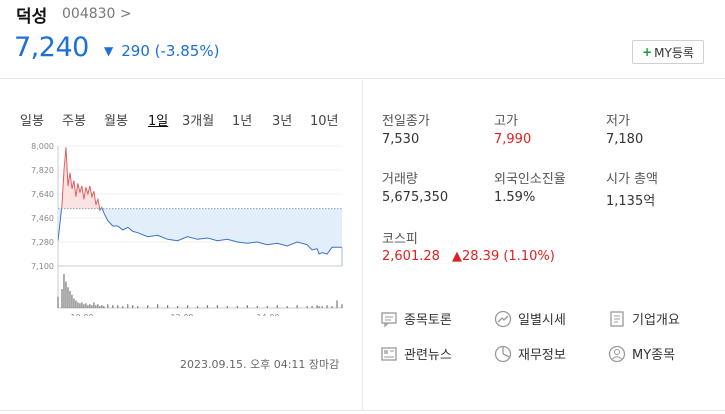 The height and width of the screenshot is (414, 725). What do you see at coordinates (389, 319) in the screenshot?
I see `chat-icon` at bounding box center [389, 319].